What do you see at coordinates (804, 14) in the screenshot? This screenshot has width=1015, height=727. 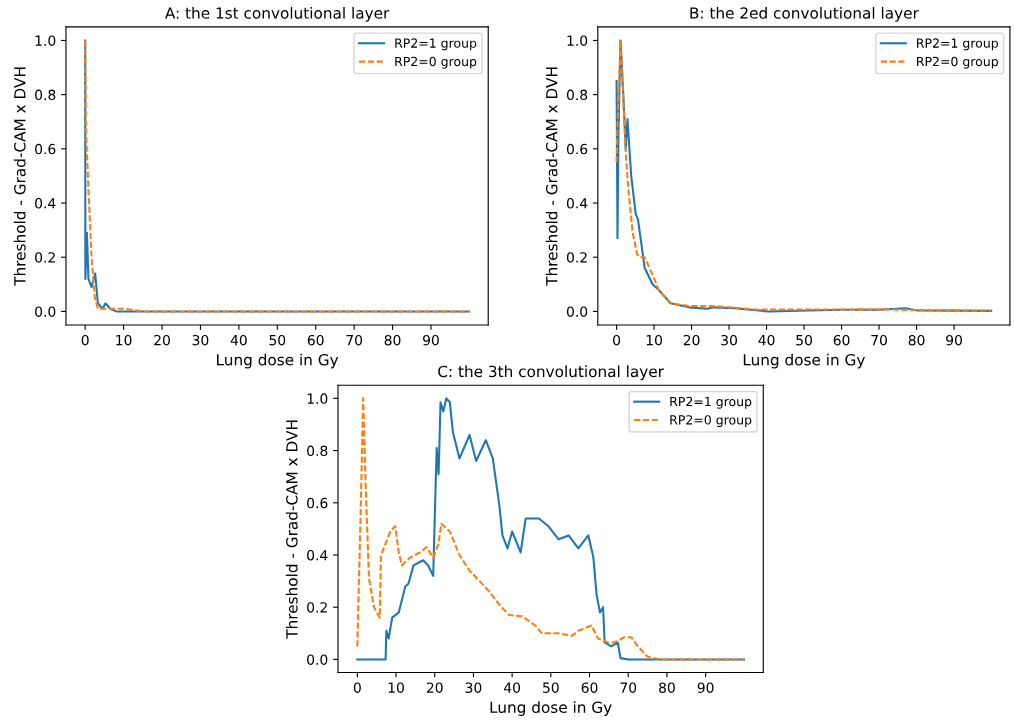 I see `chart-title: B: the 2ed convolutional layer` at bounding box center [804, 14].